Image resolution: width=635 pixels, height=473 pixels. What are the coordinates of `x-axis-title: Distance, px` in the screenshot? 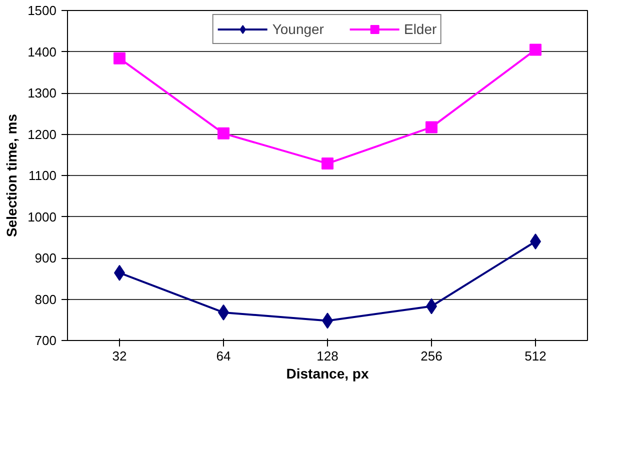 It's located at (327, 374).